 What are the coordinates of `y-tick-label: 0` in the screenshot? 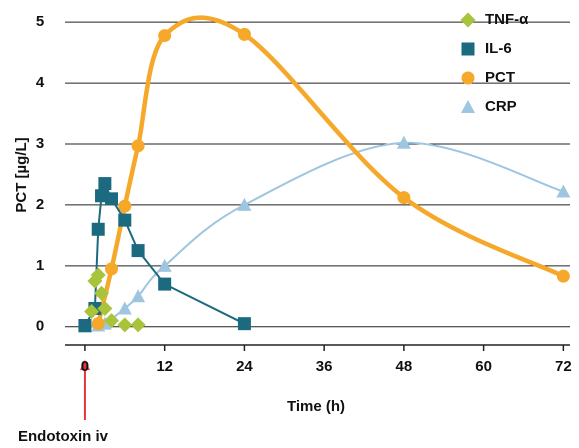 It's located at (40, 326).